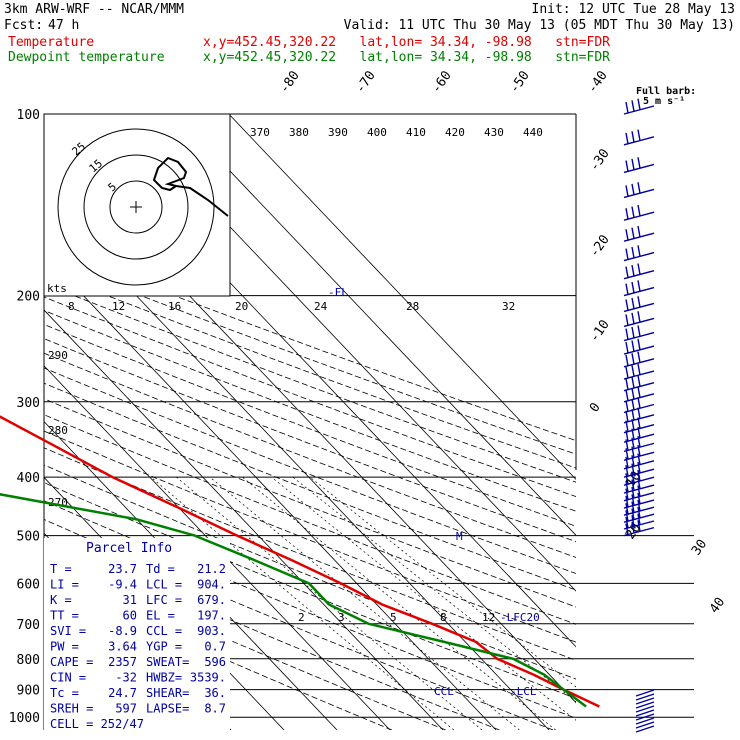  What do you see at coordinates (211, 616) in the screenshot?
I see `parcel-param-value: 197.` at bounding box center [211, 616].